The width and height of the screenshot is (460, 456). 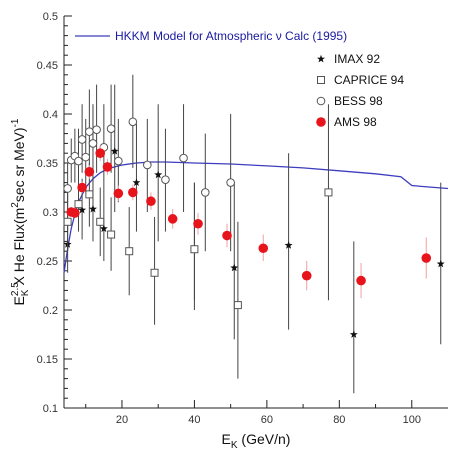 What do you see at coordinates (256, 441) in the screenshot?
I see `x-axis-label: EK (GeV/n)` at bounding box center [256, 441].